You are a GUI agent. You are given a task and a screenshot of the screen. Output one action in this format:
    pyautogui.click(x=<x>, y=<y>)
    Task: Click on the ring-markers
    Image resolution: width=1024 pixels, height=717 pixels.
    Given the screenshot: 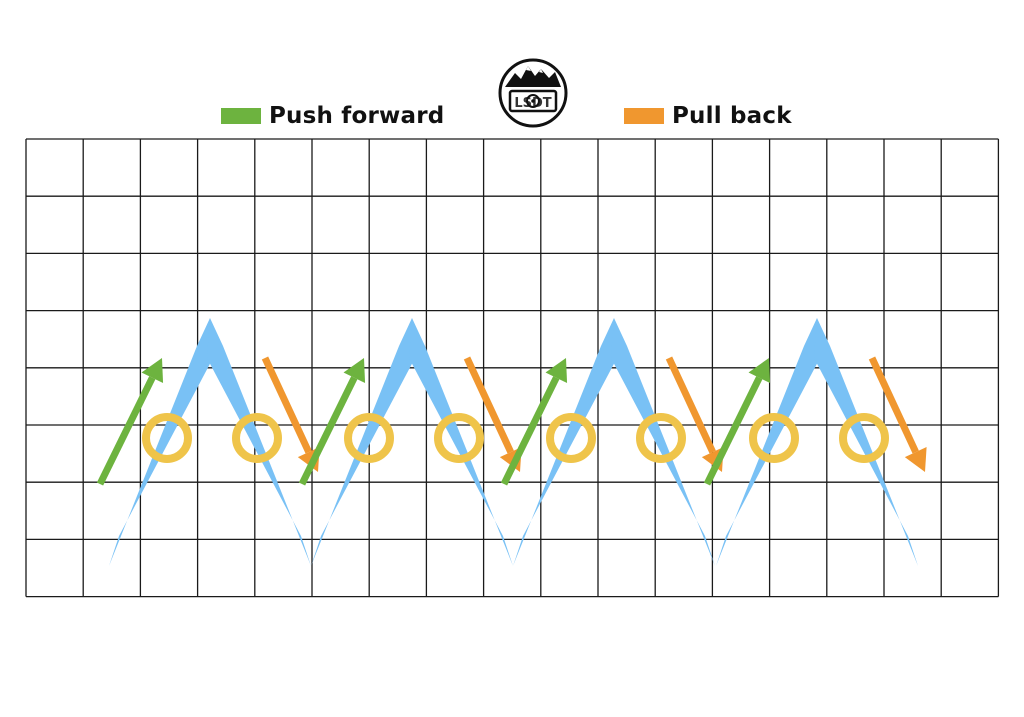 What is the action you would take?
    pyautogui.click(x=515, y=438)
    